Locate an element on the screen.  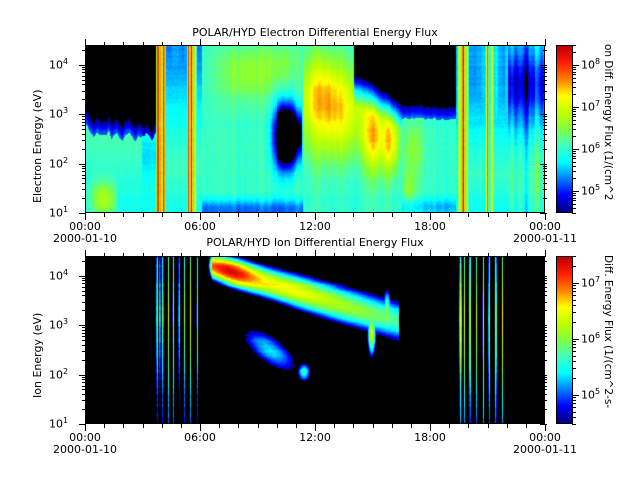
ion-x-tick-label: 12:00 is located at coordinates (315, 437).